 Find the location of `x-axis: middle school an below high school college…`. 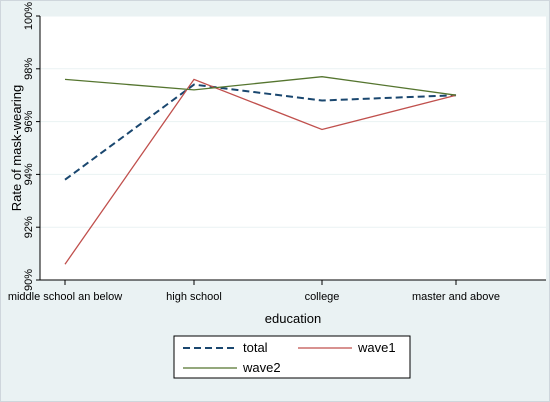

x-axis: middle school an below high school college… is located at coordinates (277, 291).